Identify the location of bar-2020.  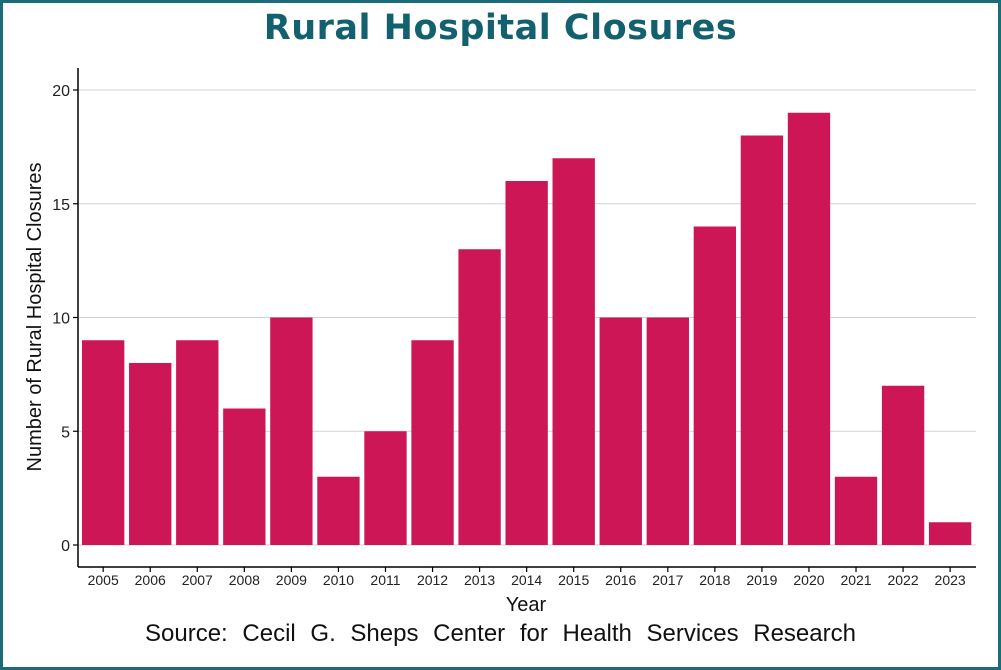
(809, 328).